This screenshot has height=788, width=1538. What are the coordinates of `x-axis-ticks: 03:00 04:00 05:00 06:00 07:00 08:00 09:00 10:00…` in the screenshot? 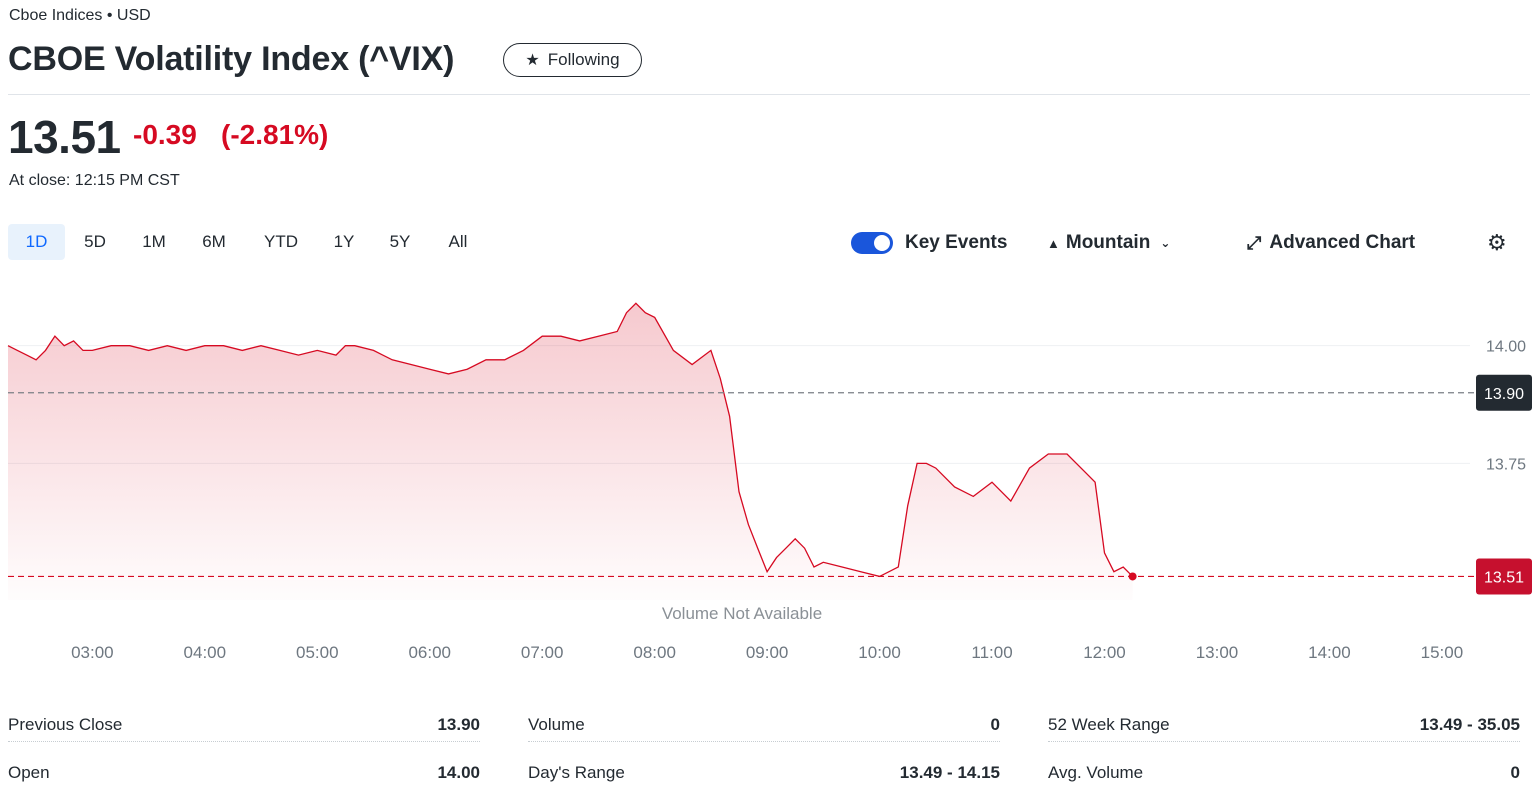 It's located at (767, 652).